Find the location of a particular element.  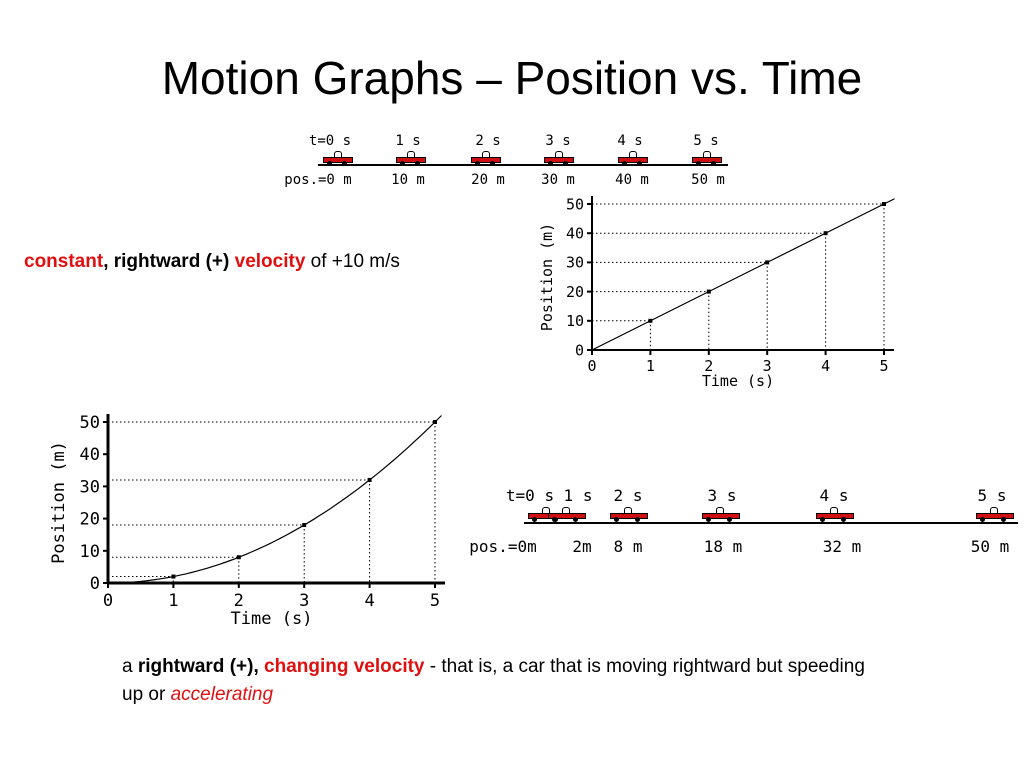

position-label: 10 m is located at coordinates (408, 180).